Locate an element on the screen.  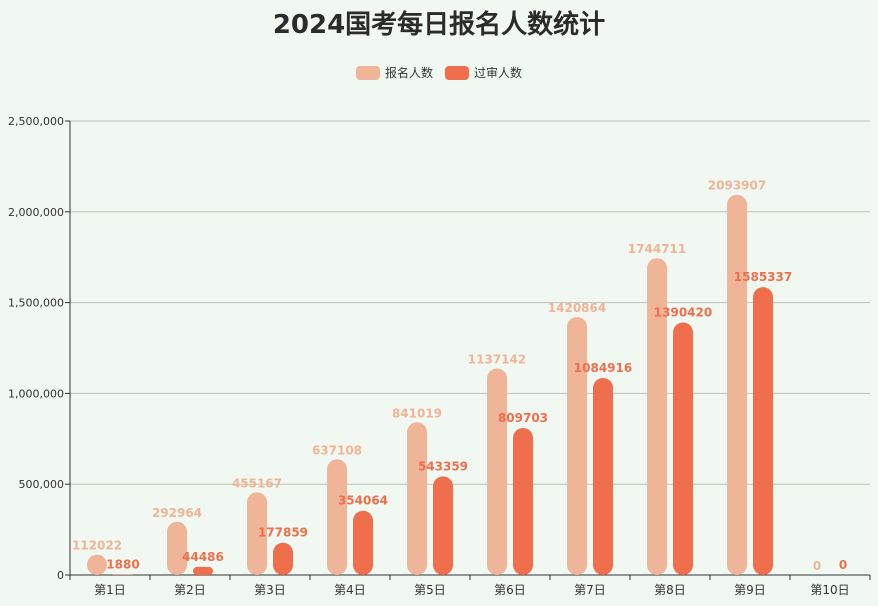
data-label: 112022 is located at coordinates (97, 546).